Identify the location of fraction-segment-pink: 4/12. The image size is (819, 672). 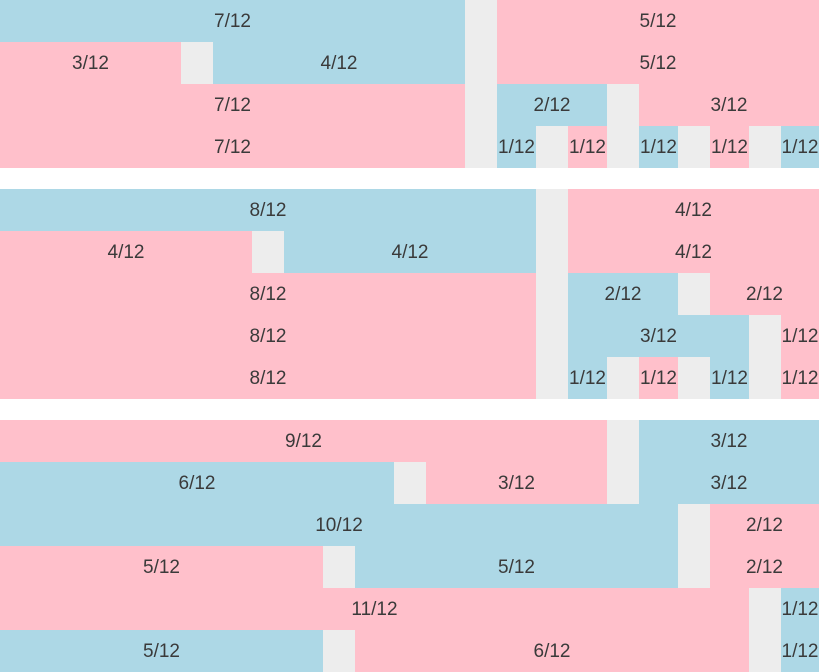
(126, 252).